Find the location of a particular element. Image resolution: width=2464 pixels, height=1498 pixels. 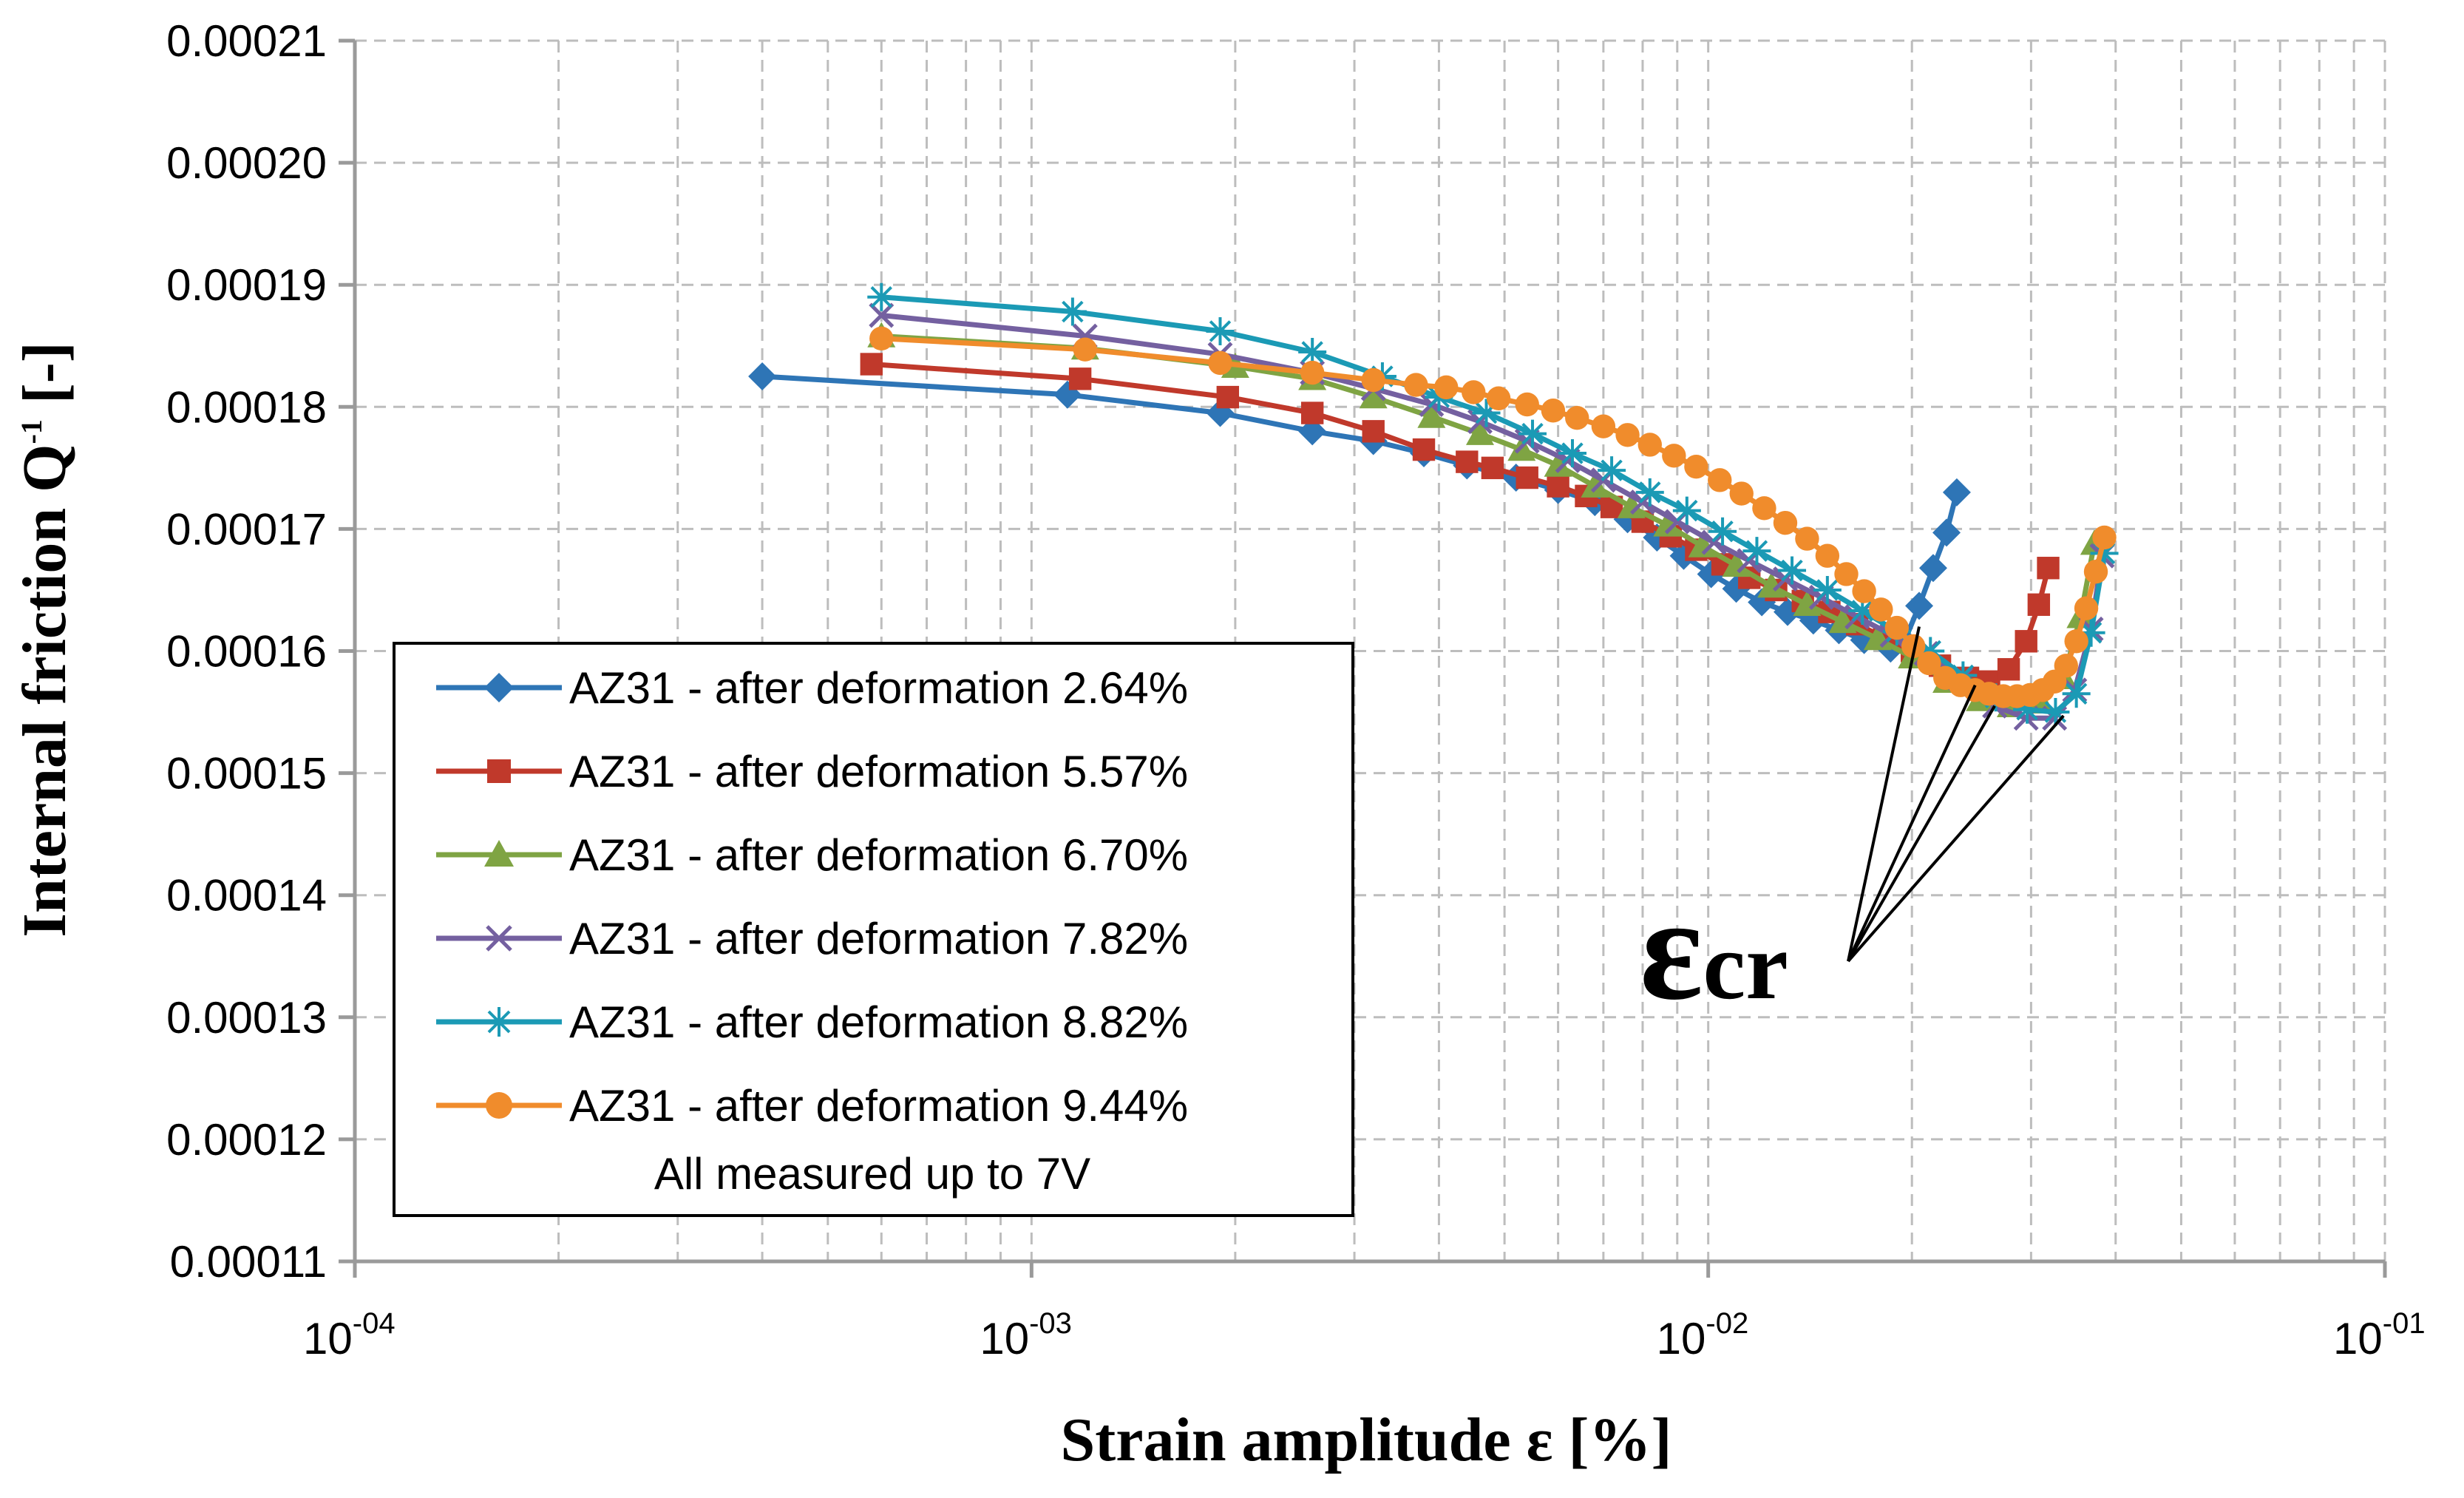

y-tick-label: 0.00011 is located at coordinates (248, 1262).